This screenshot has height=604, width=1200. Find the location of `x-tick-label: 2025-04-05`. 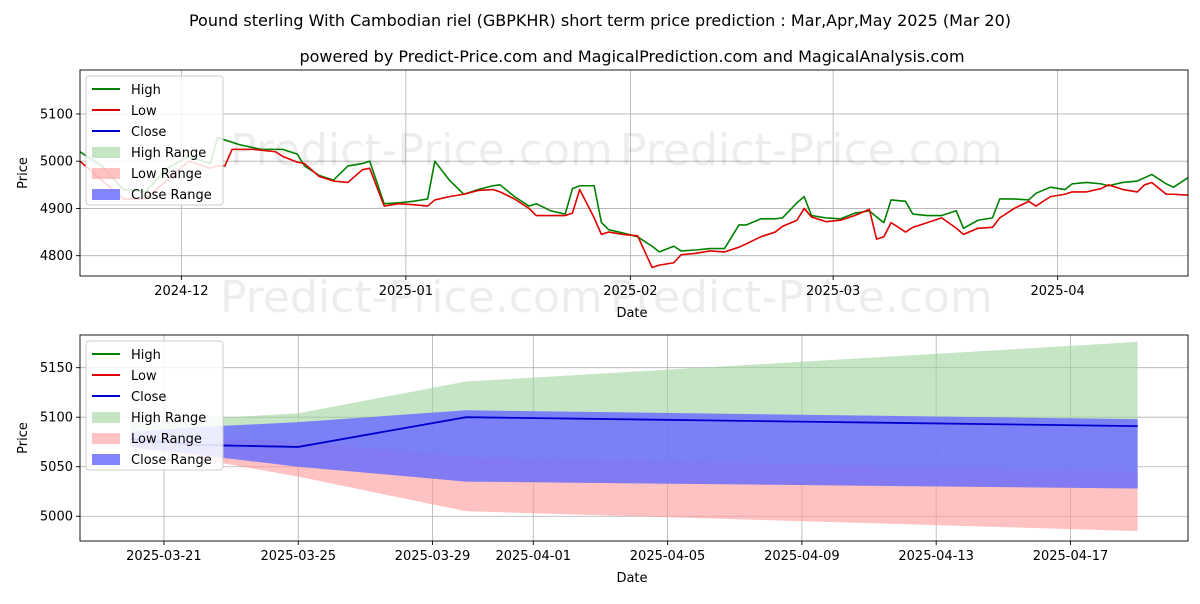

x-tick-label: 2025-04-05 is located at coordinates (668, 556).